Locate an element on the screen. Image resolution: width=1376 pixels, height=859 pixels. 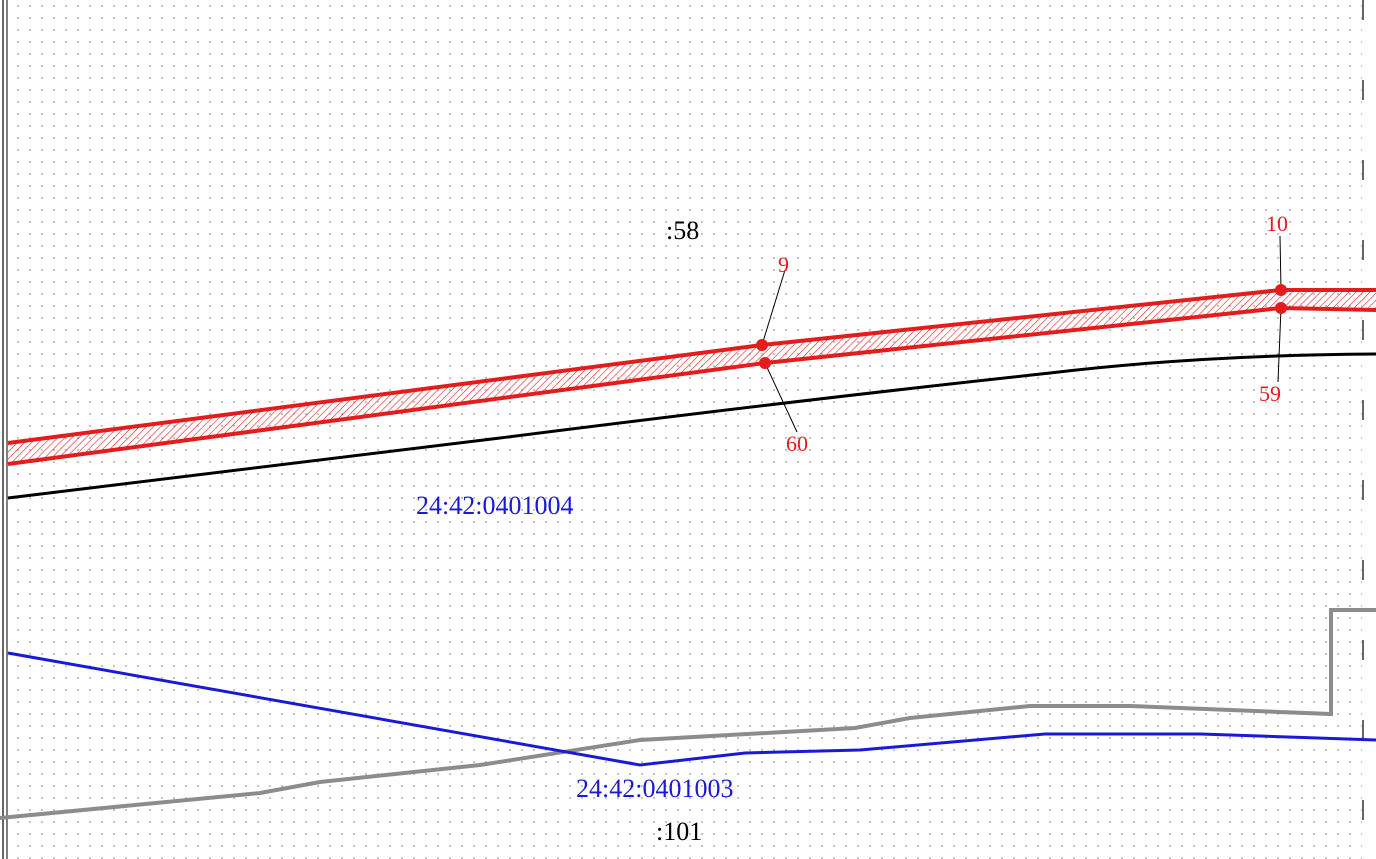
quarter-boundary-line is located at coordinates (691, 709).